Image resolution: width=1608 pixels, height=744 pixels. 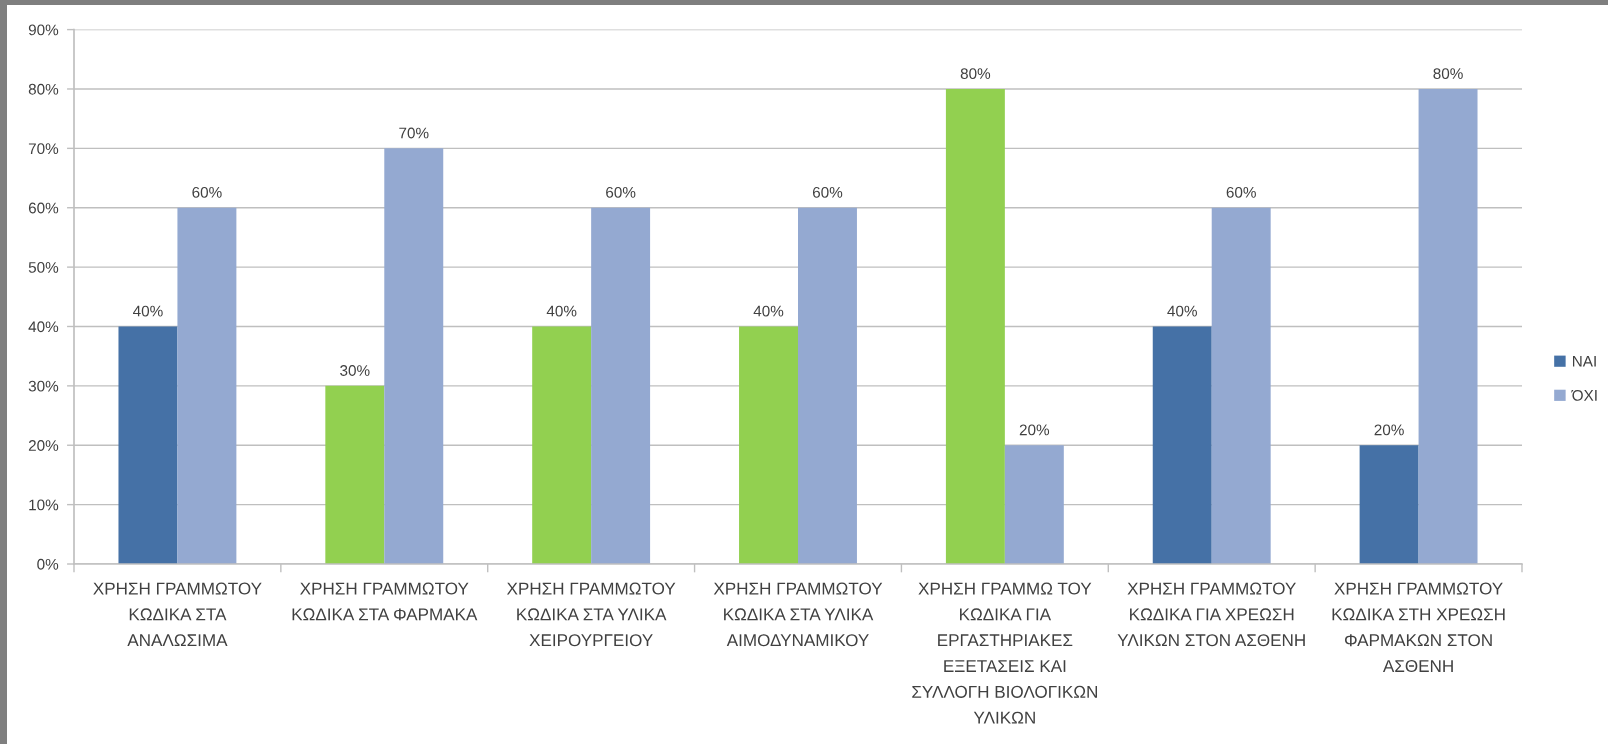 I want to click on y-tick-label: 10%, so click(x=44, y=505).